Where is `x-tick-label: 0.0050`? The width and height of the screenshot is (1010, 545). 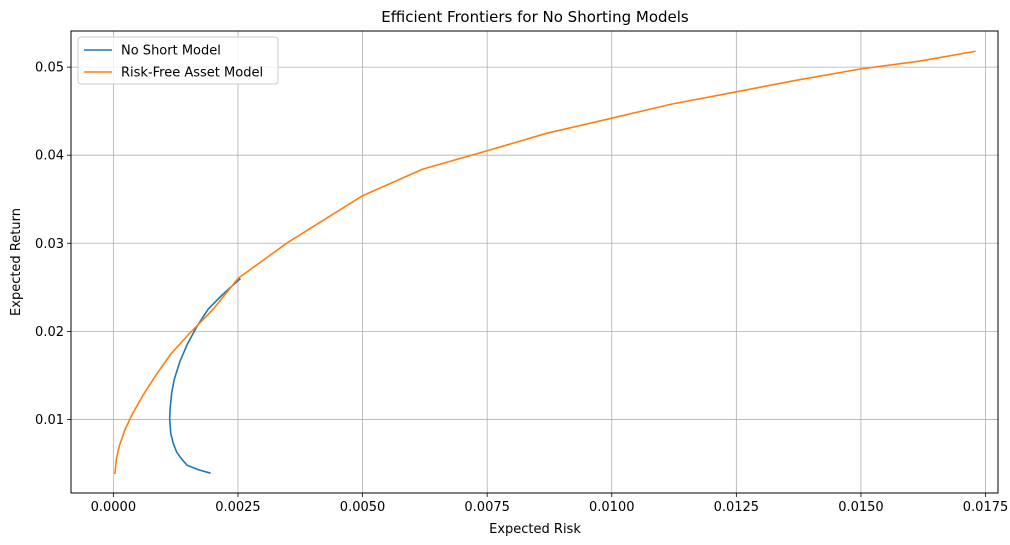 x-tick-label: 0.0050 is located at coordinates (363, 507).